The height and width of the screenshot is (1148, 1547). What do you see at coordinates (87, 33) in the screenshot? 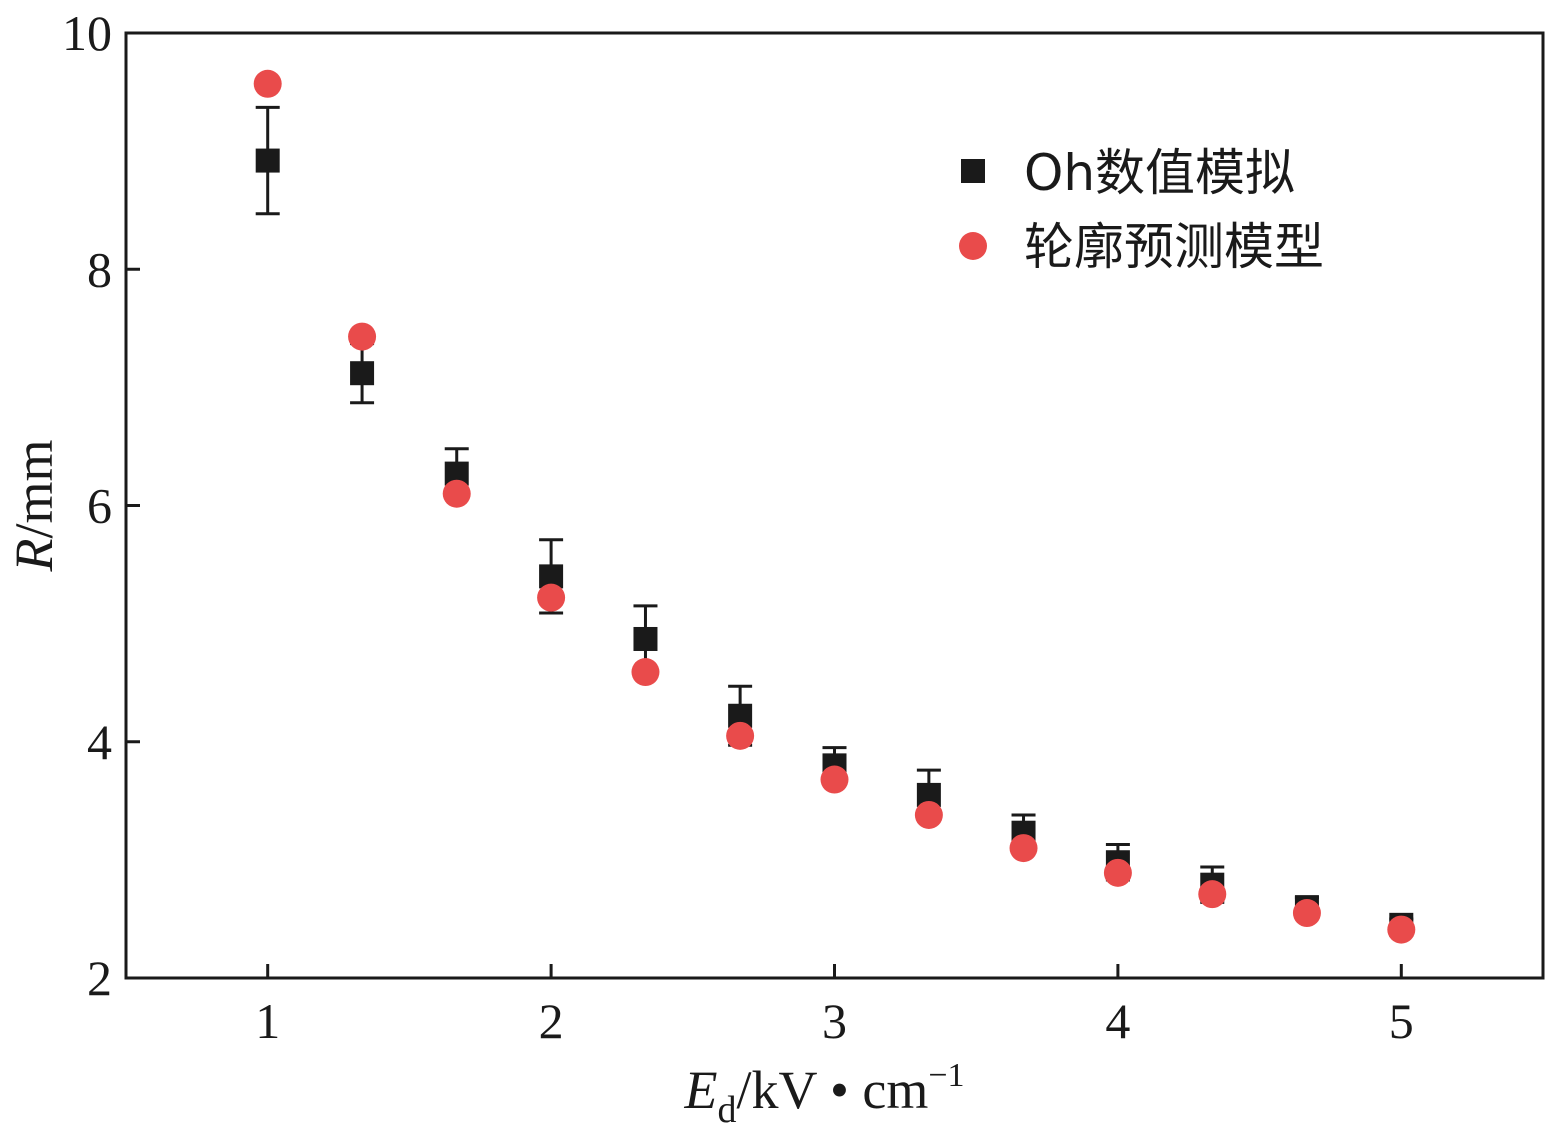
I see `y-tick-label: 10` at bounding box center [87, 33].